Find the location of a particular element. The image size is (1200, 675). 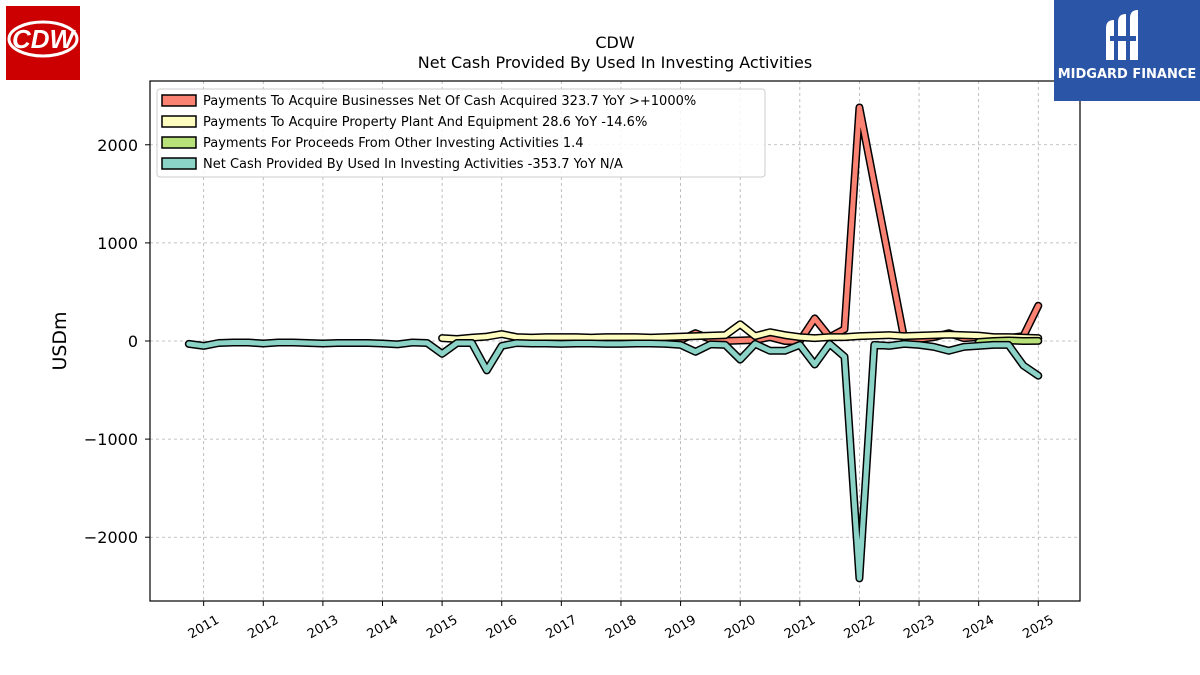

x-tick-label: 2015 is located at coordinates (442, 628).